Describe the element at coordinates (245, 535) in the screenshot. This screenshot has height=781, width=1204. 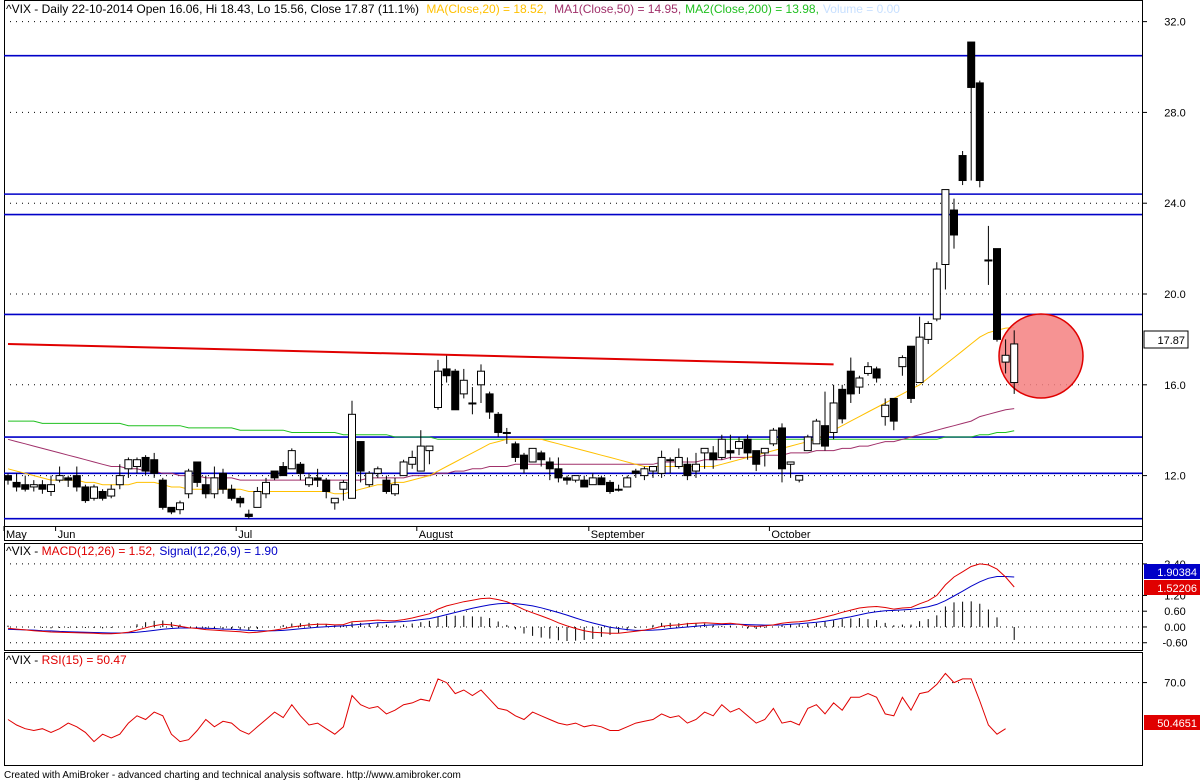
I see `month-label: Jul` at that location.